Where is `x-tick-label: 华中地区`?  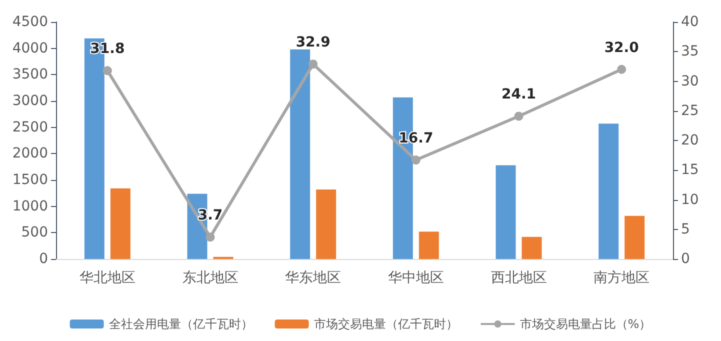
x-tick-label: 华中地区 is located at coordinates (416, 278).